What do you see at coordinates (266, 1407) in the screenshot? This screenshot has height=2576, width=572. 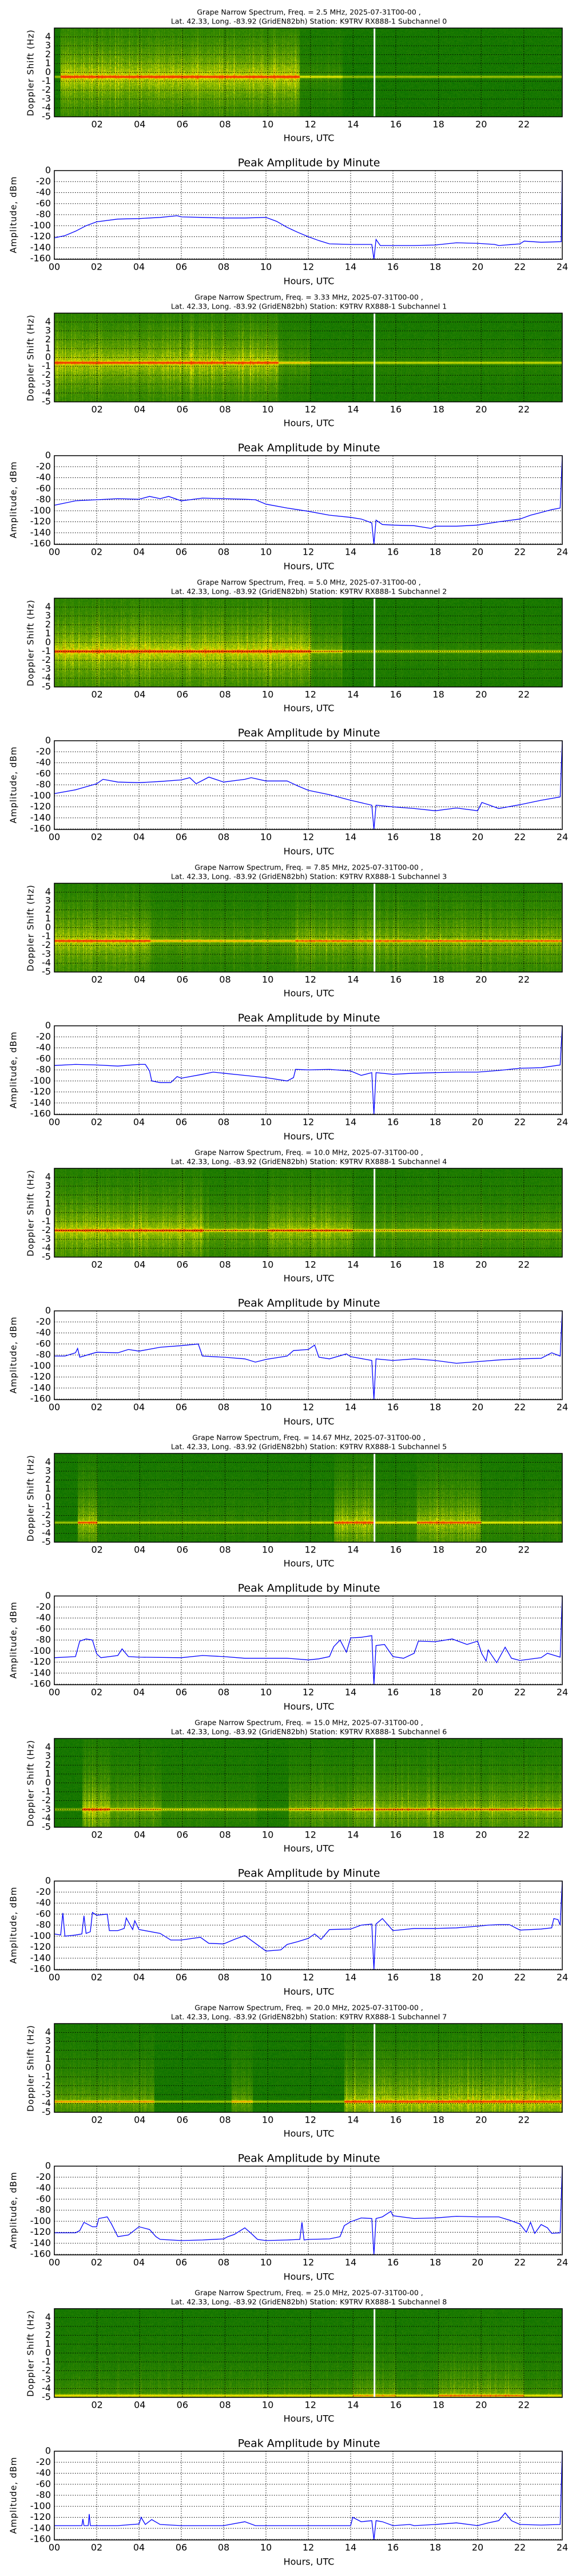 I see `amplitude-x-tick-label: 10` at bounding box center [266, 1407].